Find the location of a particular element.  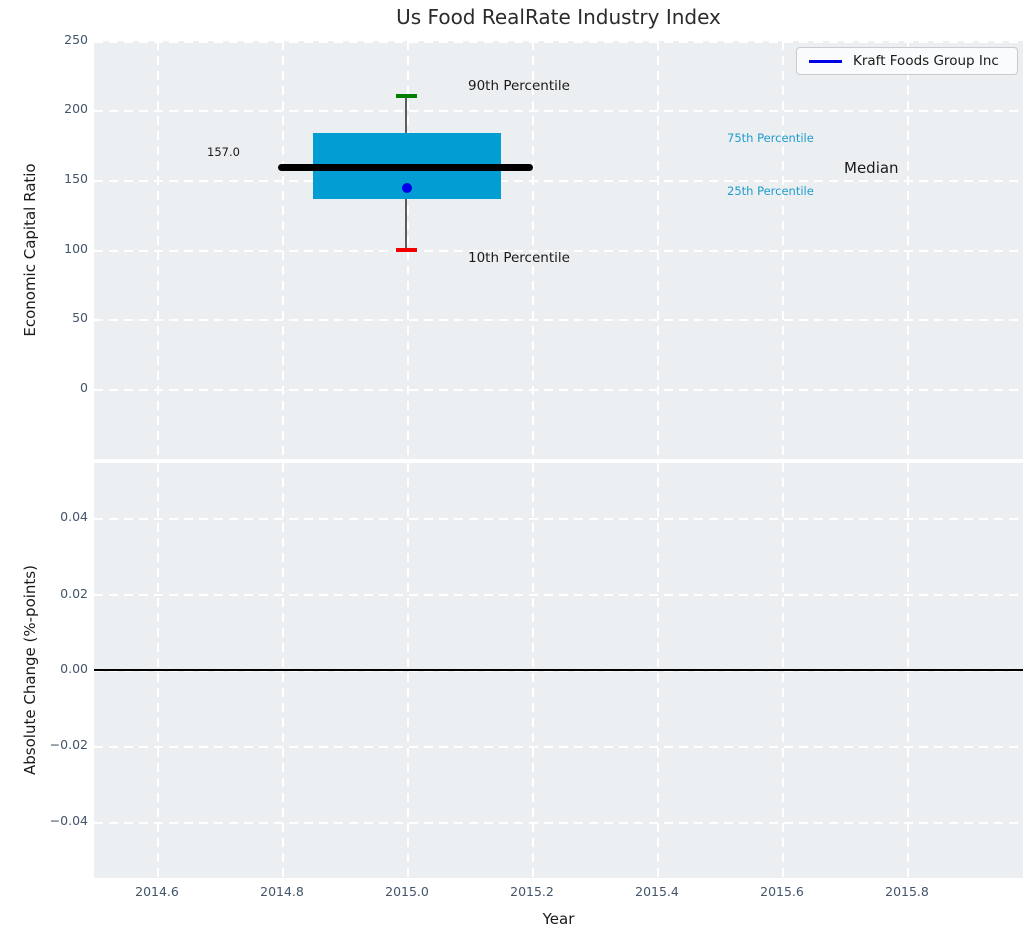

ytick--0.04: −0.04 is located at coordinates (68, 820).